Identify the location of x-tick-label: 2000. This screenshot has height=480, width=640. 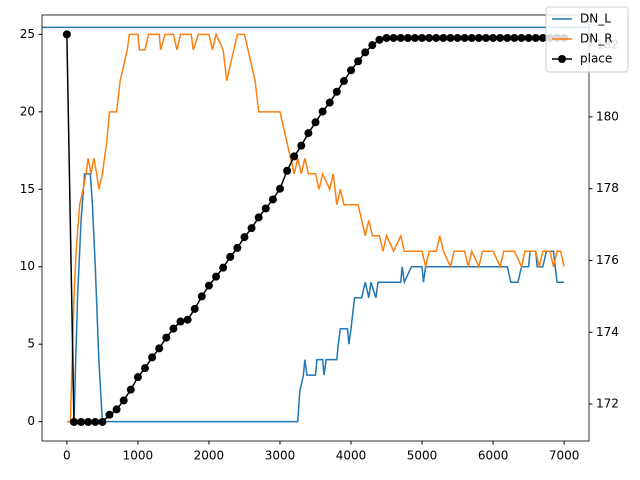
(209, 456).